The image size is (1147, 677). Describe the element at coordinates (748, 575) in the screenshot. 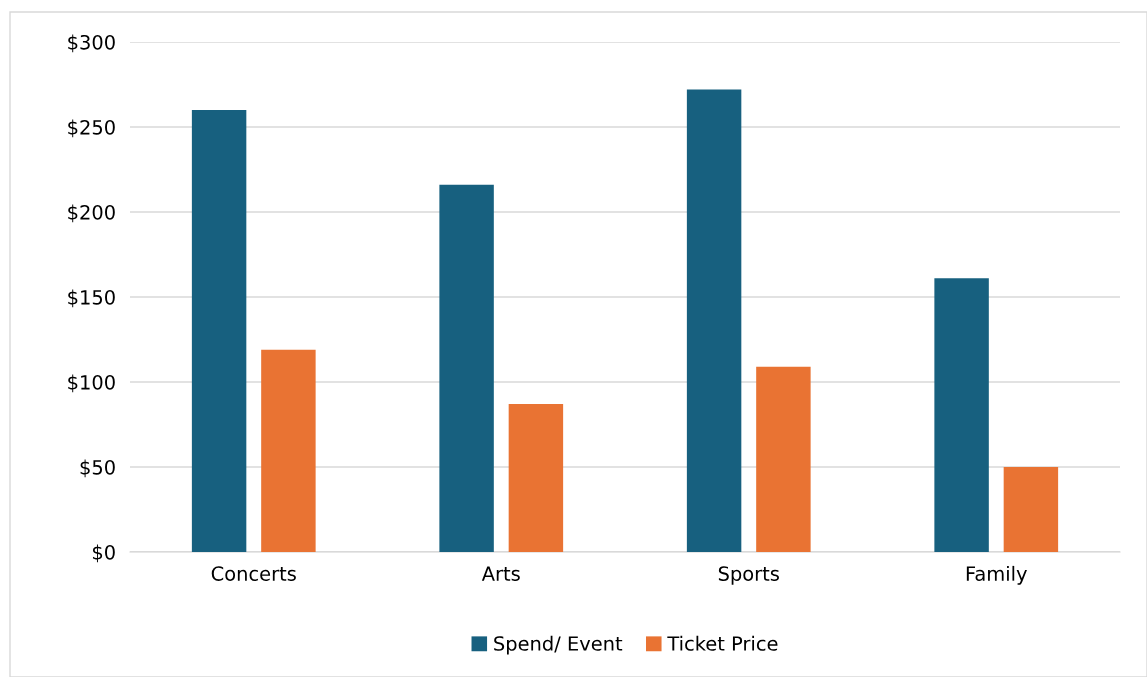

I see `x-tick-label: Sports` at that location.